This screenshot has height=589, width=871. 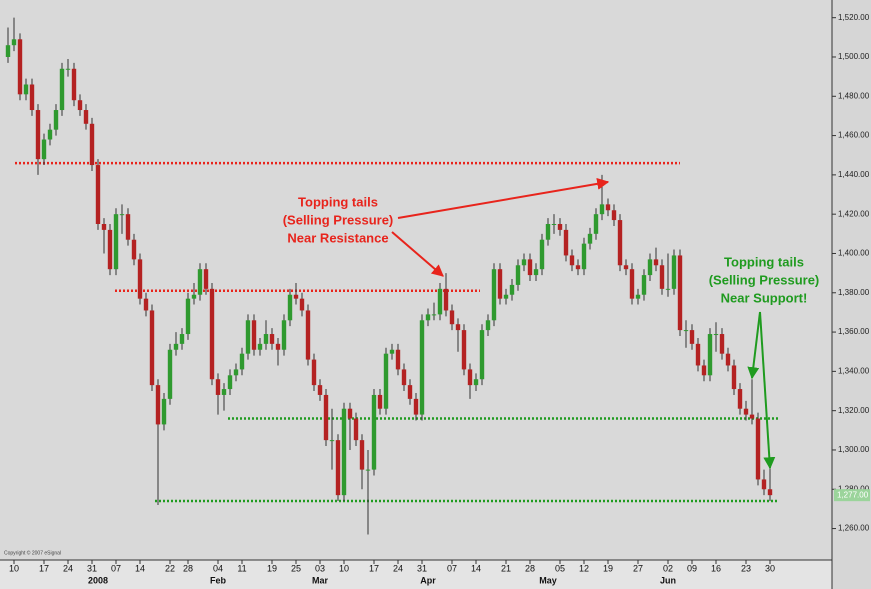 I want to click on annotation: Topping tails, so click(x=764, y=261).